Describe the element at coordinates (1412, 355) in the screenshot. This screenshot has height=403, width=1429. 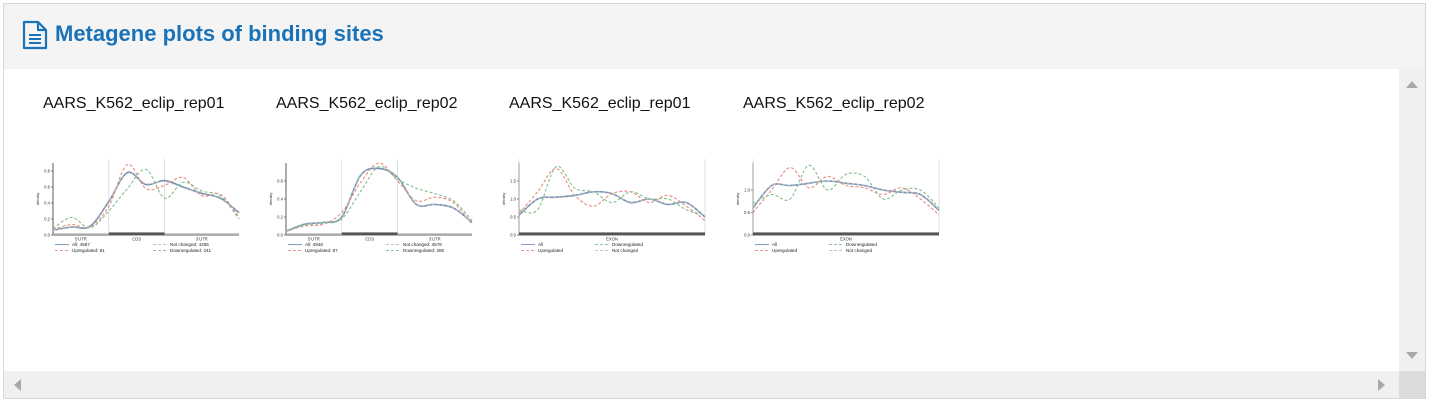
I see `scroll-down-arrow-icon` at that location.